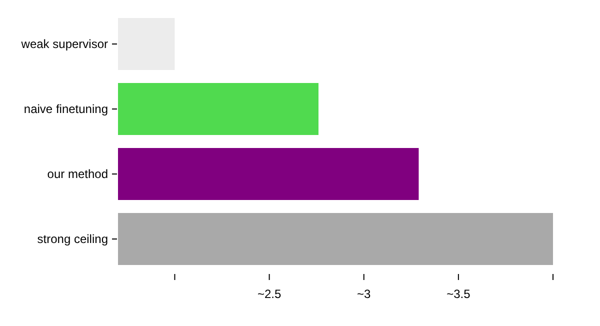  What do you see at coordinates (269, 294) in the screenshot?
I see `x-tick-label: ~2.5` at bounding box center [269, 294].